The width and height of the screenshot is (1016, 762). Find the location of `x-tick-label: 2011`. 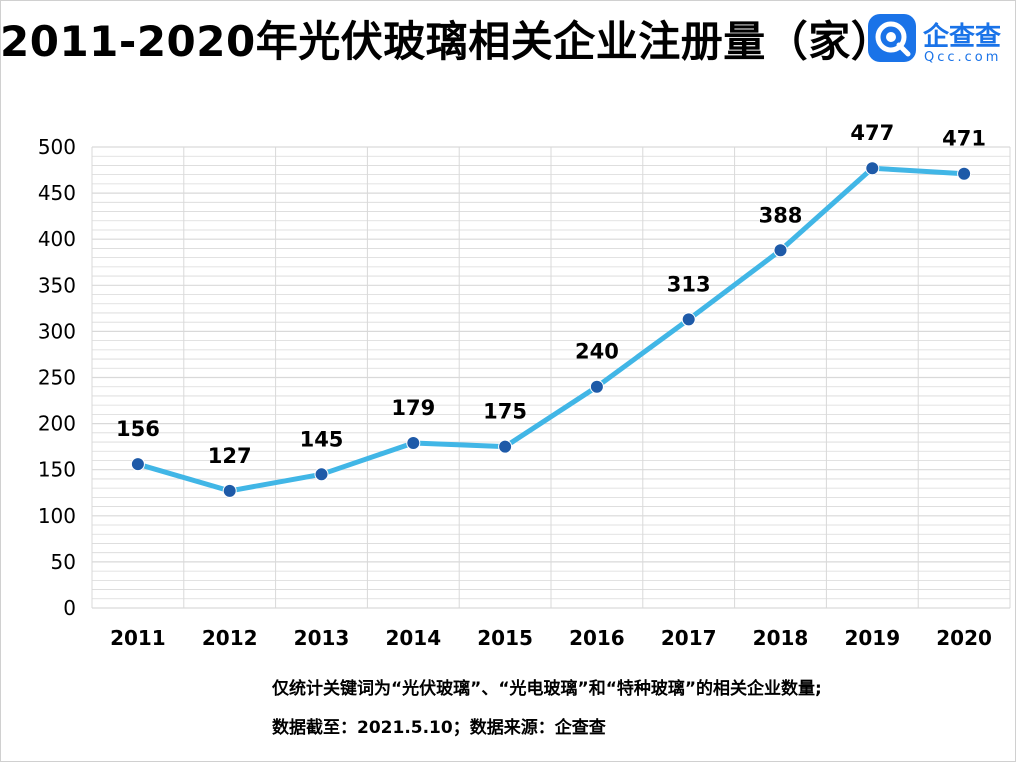

x-tick-label: 2011 is located at coordinates (138, 638).